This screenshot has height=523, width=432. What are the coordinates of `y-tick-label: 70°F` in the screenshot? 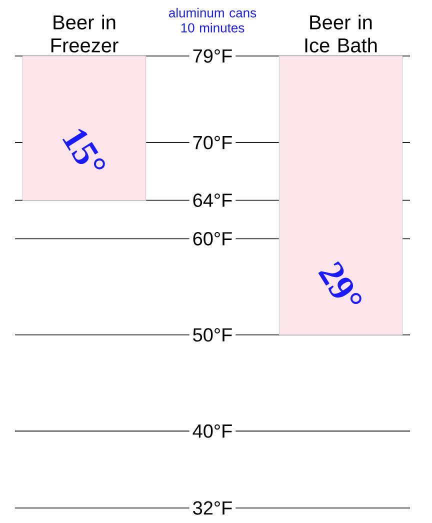 It's located at (212, 143).